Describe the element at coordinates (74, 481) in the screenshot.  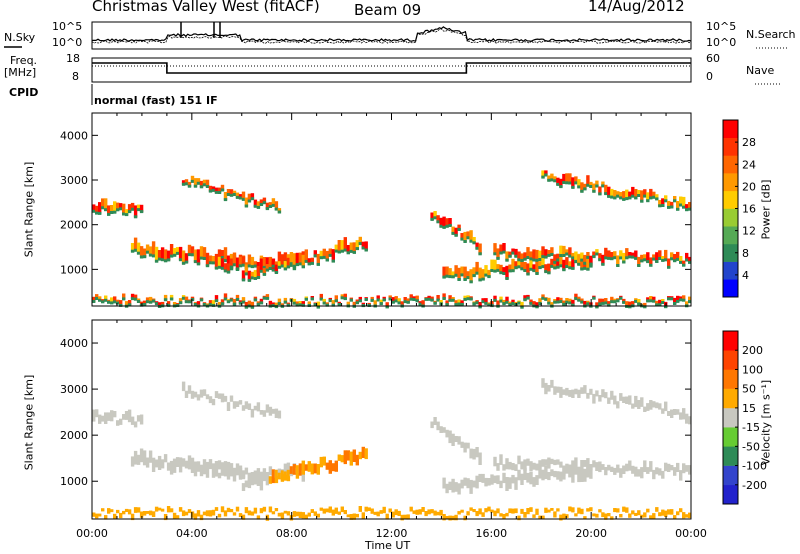
I see `velocity-heatmap-ytick-label: 1000` at that location.